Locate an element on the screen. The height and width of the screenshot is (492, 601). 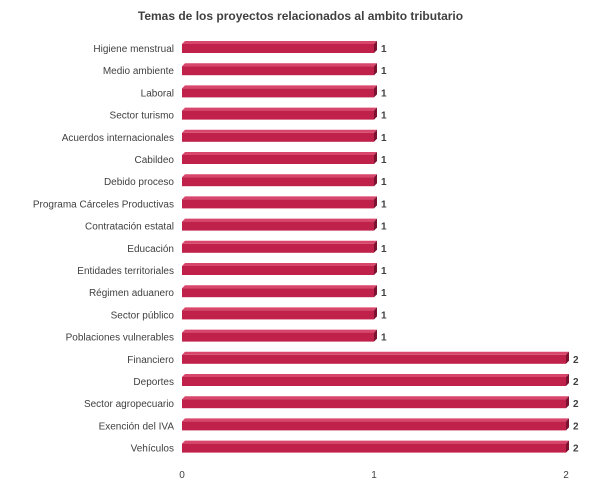
category-label: Deportes is located at coordinates (153, 382).